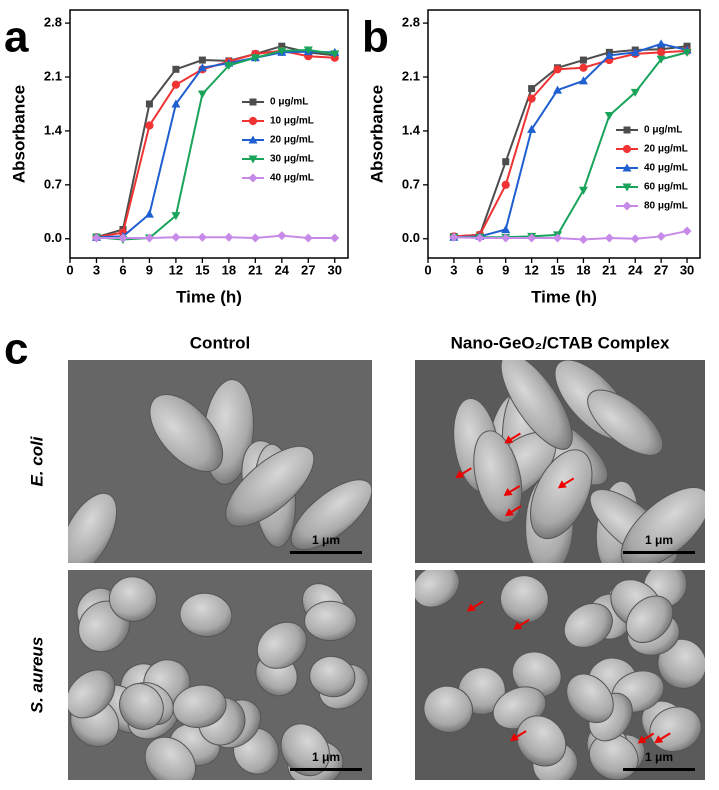 Image resolution: width=719 pixels, height=790 pixels. I want to click on row-title: E. coli, so click(36, 460).